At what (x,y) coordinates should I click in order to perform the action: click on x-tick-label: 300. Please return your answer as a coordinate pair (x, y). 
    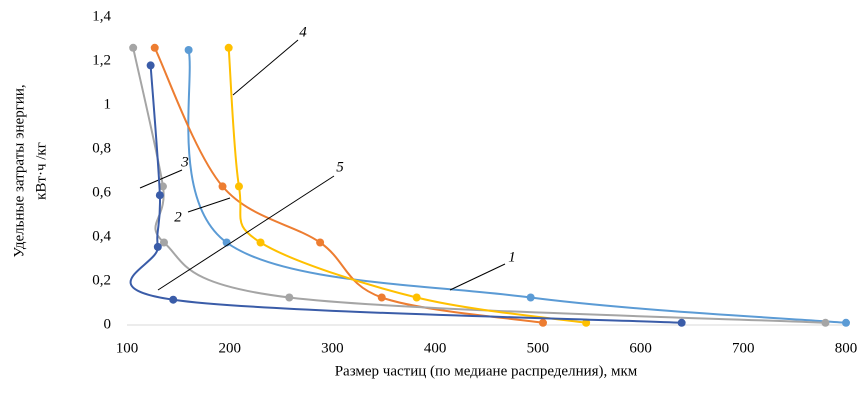
    Looking at the image, I should click on (332, 348).